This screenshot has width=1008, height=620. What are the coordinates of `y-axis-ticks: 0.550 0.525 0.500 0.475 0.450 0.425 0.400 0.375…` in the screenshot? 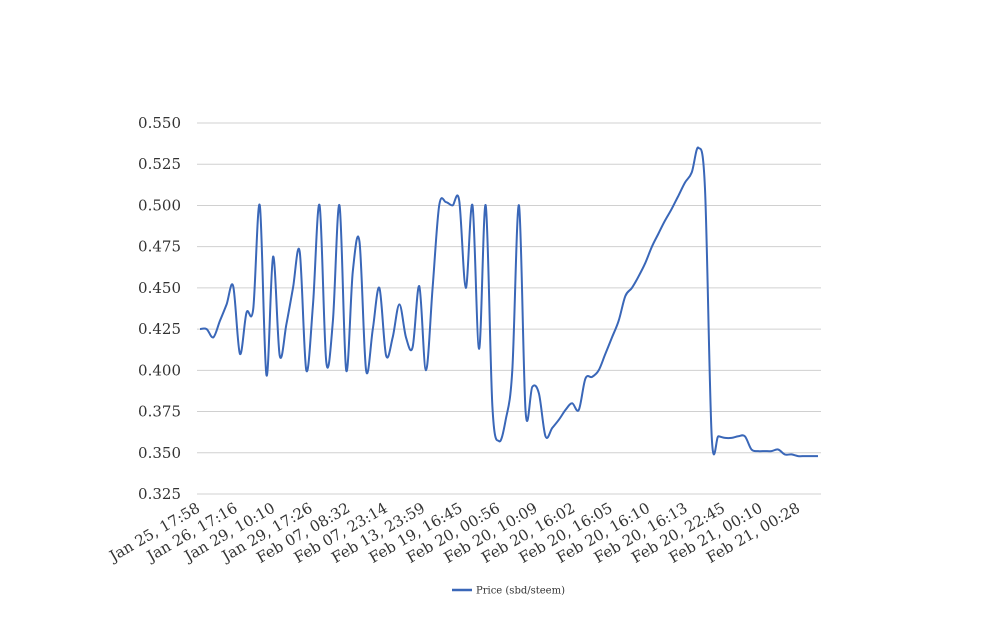 It's located at (159, 308).